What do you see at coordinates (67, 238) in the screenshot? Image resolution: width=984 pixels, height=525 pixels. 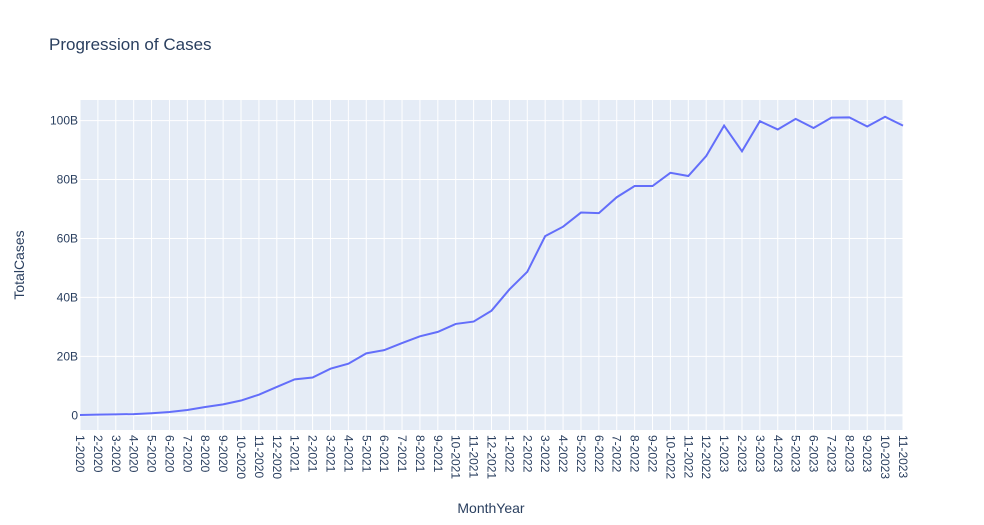 I see `y-tick-label: 60B` at bounding box center [67, 238].